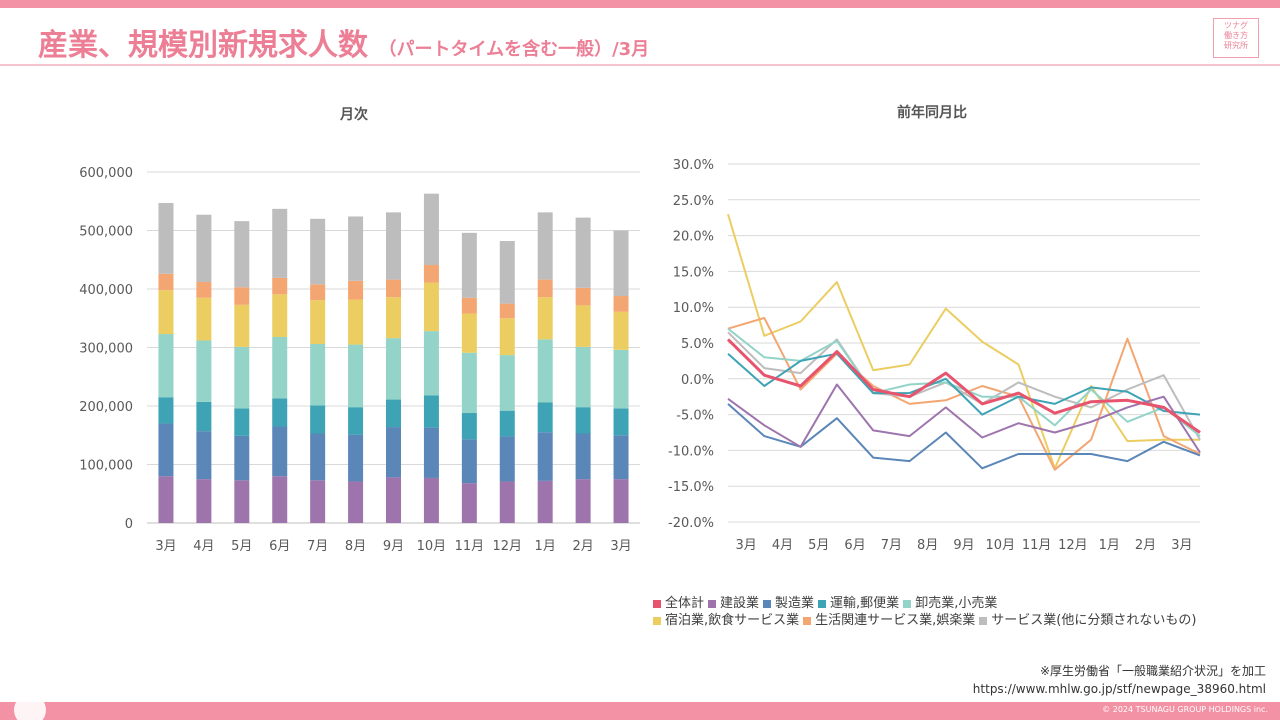 The width and height of the screenshot is (1280, 726). What do you see at coordinates (895, 620) in the screenshot?
I see `legend-label: 生活関連サービス業,娯楽業` at bounding box center [895, 620].